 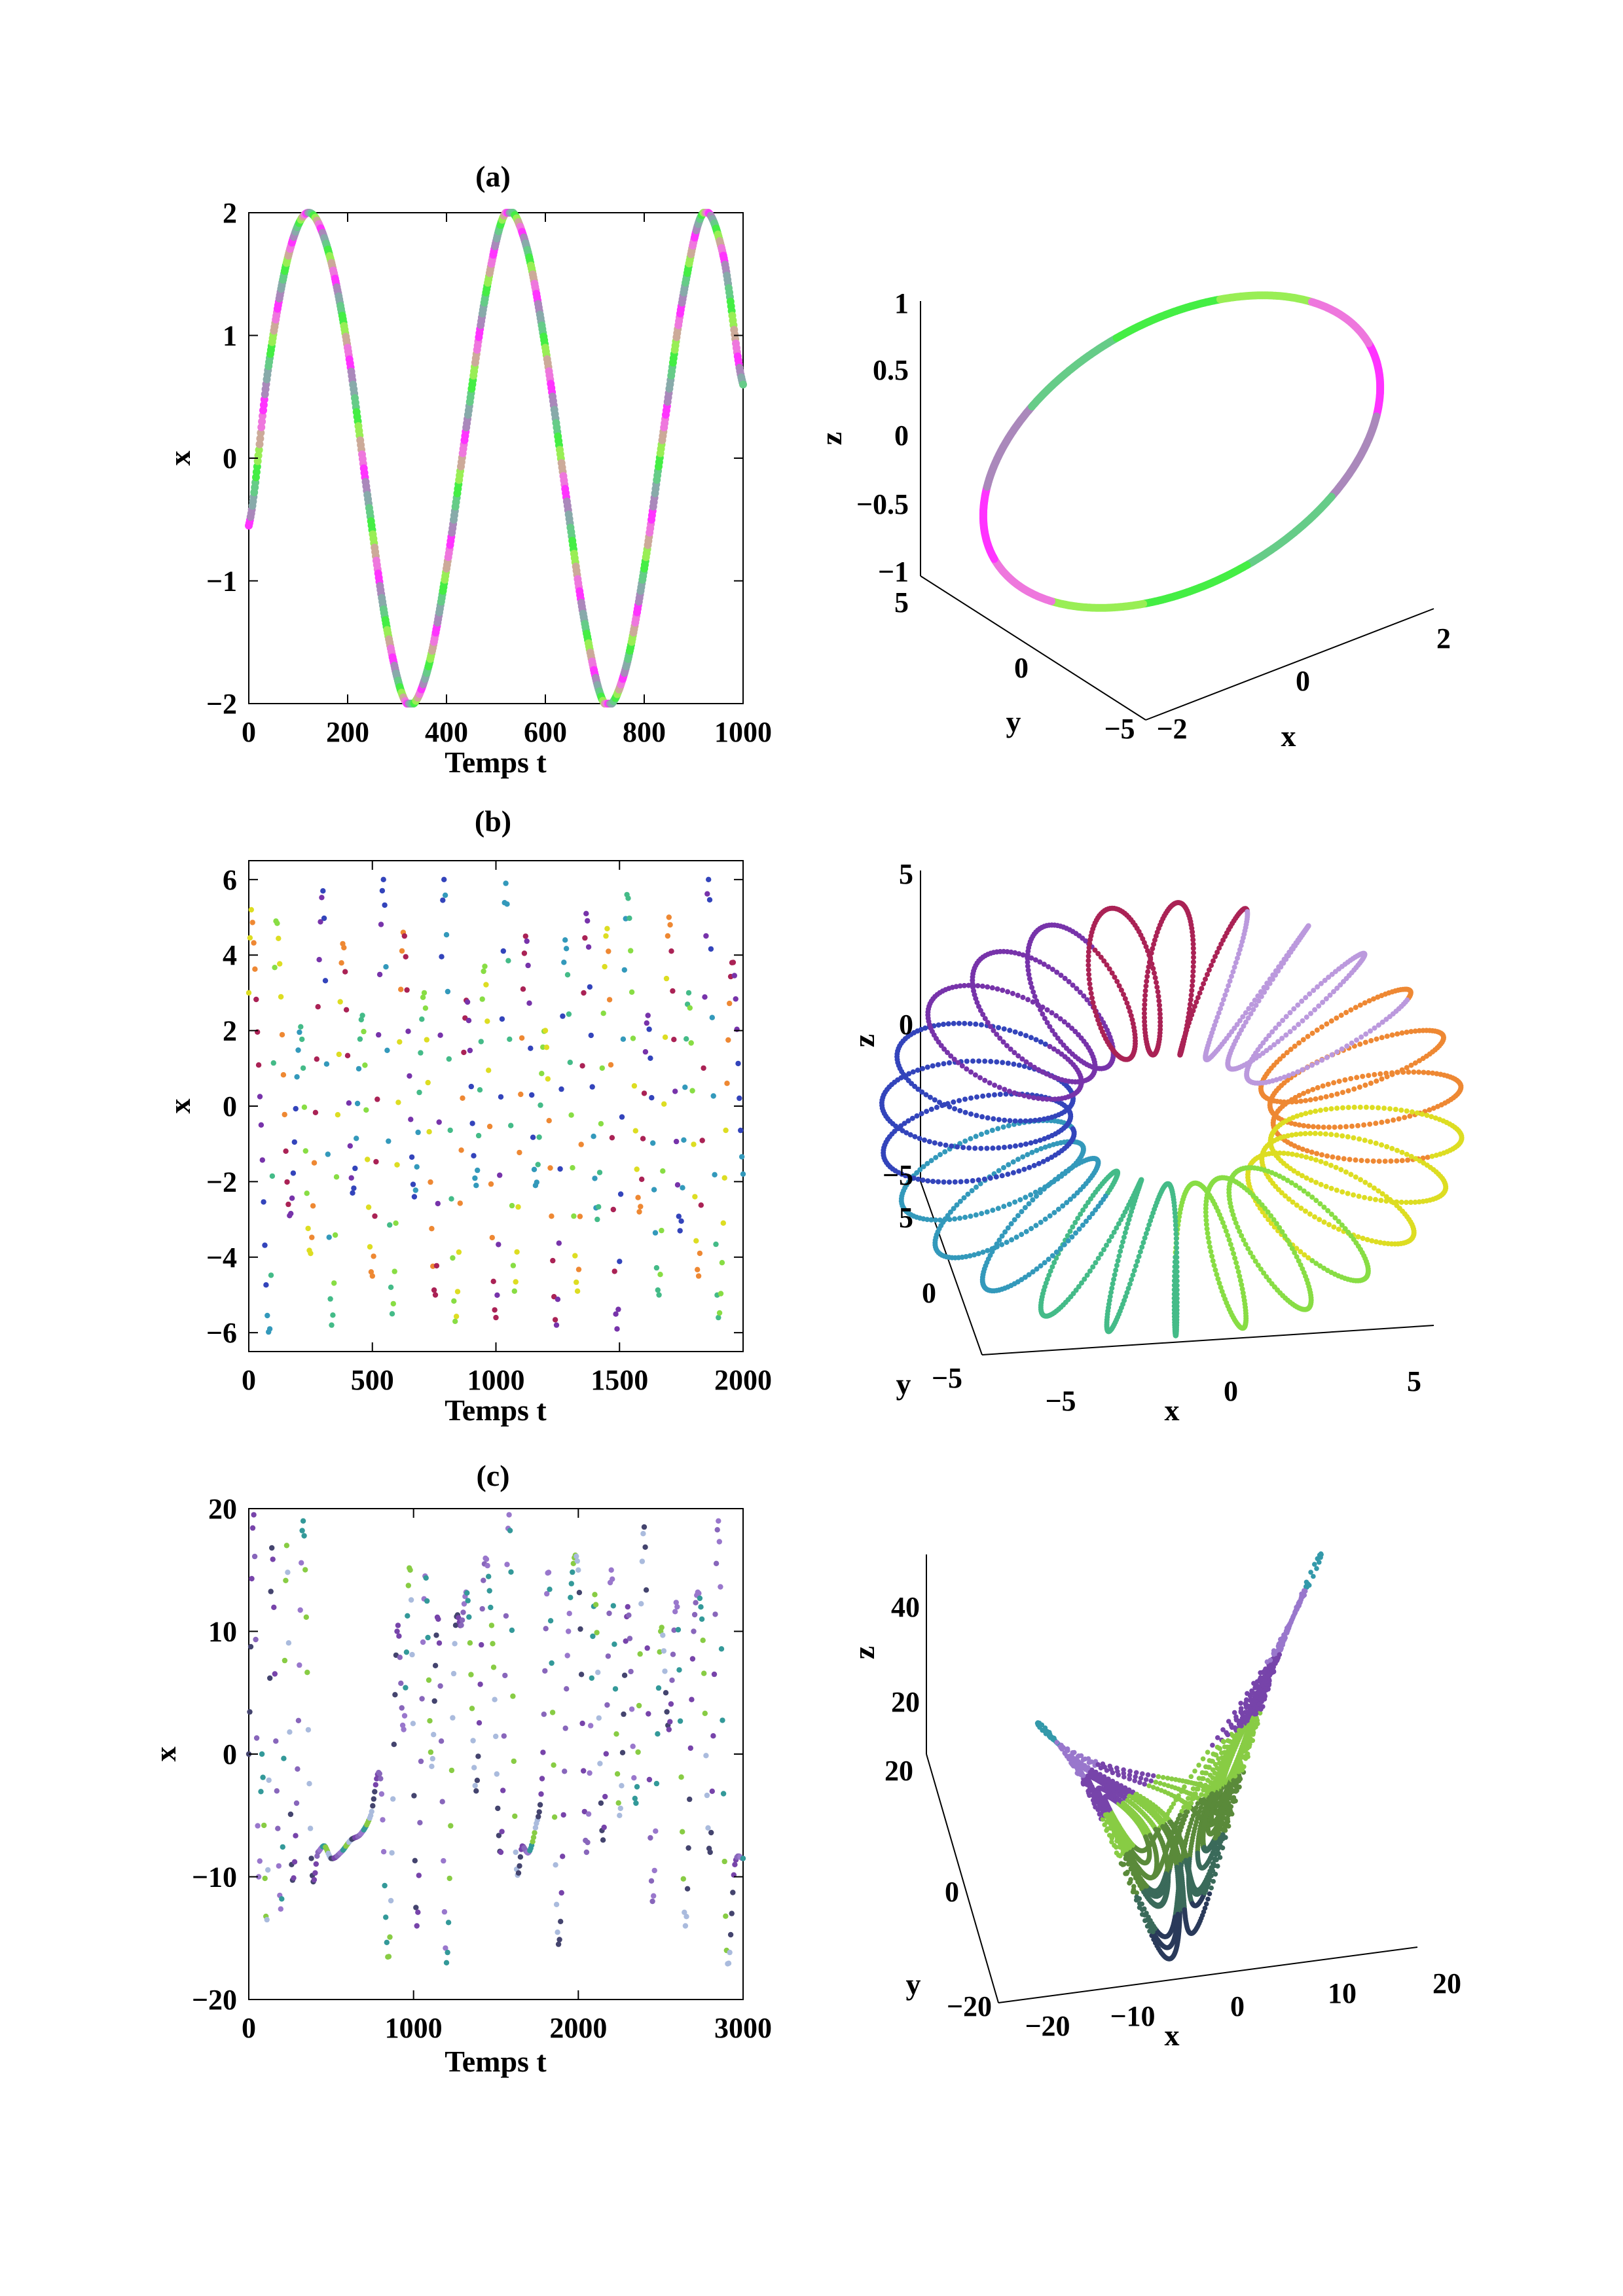 I want to click on tick-label-3d: 5, so click(x=901, y=602).